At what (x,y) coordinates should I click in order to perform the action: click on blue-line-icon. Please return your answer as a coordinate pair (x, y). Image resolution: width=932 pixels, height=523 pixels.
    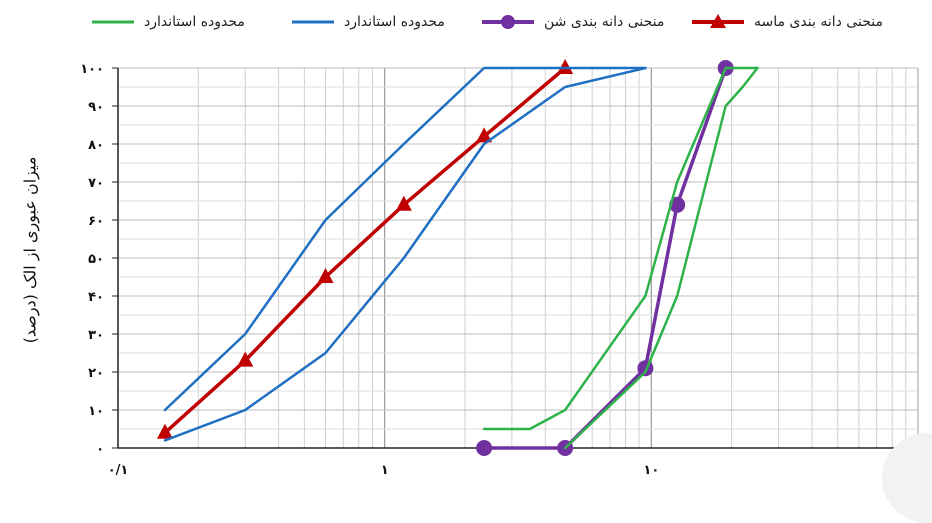
    Looking at the image, I should click on (313, 22).